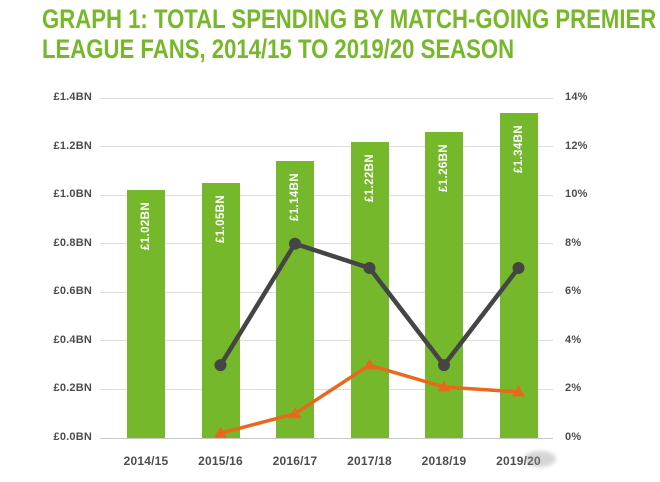 This screenshot has height=482, width=660. Describe the element at coordinates (573, 291) in the screenshot. I see `right-axis-tick: 6%` at that location.